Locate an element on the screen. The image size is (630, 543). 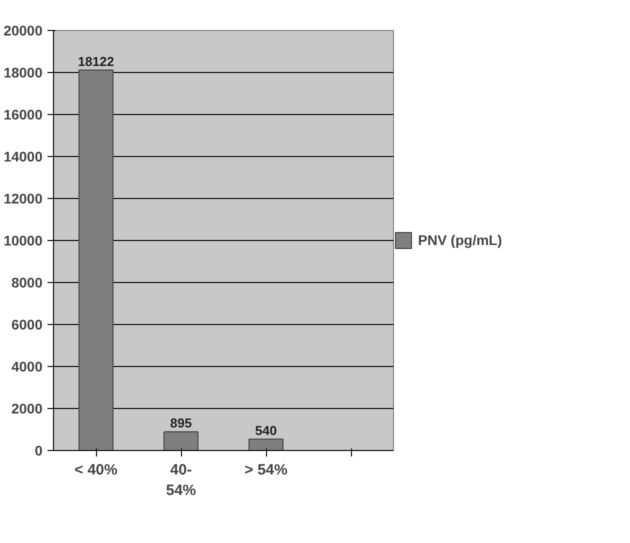
y-tick-label: 12000 is located at coordinates (23, 198).